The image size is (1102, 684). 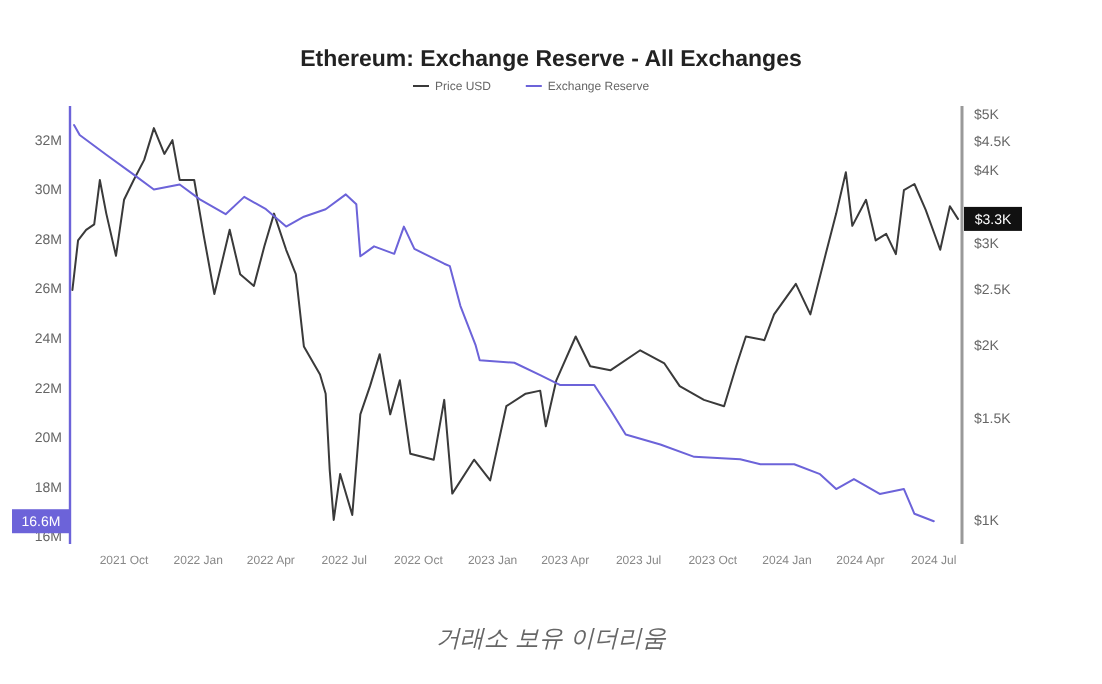 What do you see at coordinates (551, 60) in the screenshot?
I see `chart-title: Ethereum: Exchange Reserve - All Exchanges` at bounding box center [551, 60].